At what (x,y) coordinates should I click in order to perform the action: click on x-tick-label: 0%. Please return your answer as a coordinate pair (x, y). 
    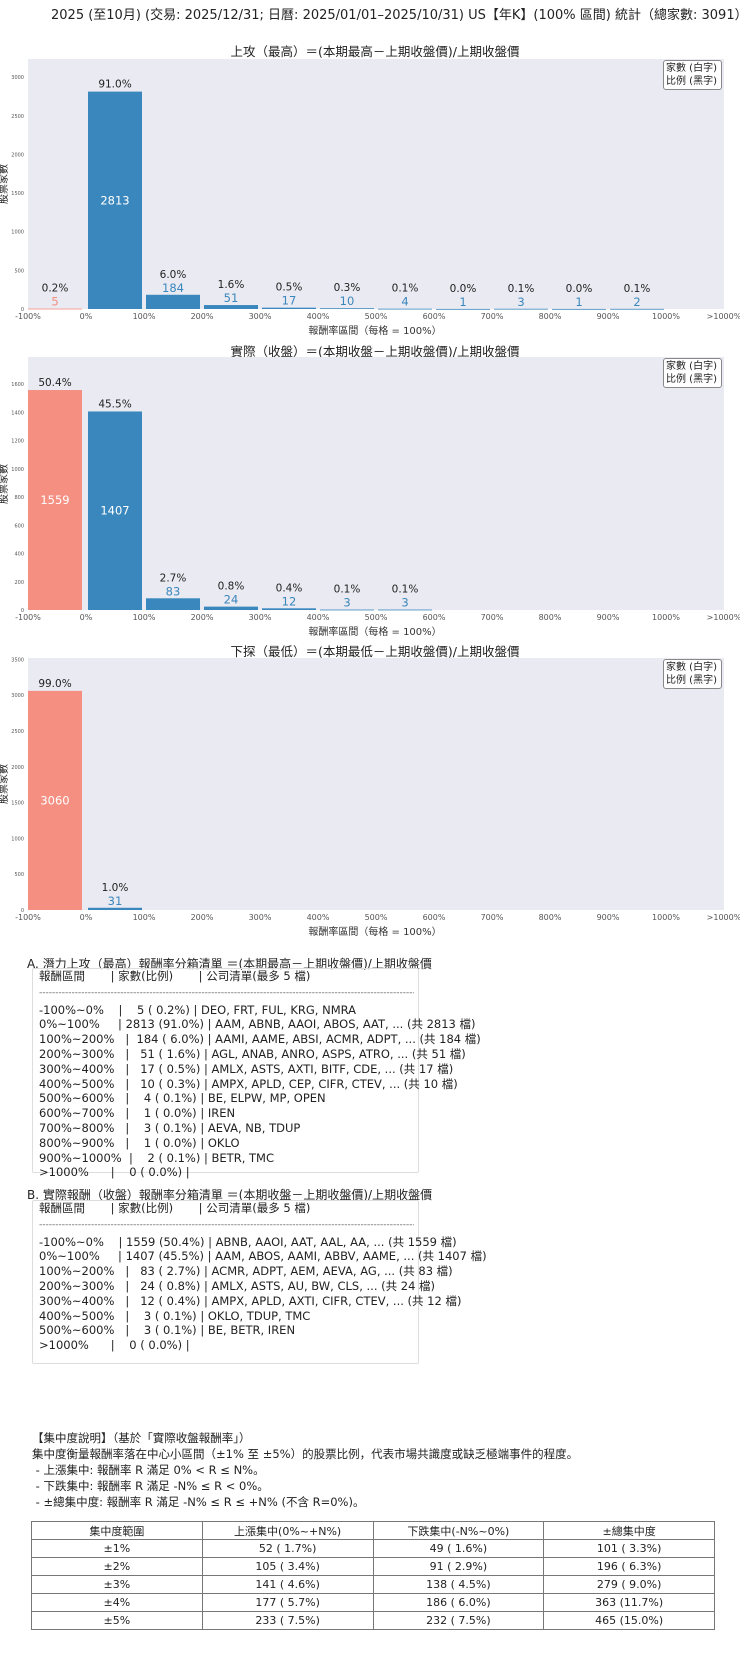
    Looking at the image, I should click on (86, 617).